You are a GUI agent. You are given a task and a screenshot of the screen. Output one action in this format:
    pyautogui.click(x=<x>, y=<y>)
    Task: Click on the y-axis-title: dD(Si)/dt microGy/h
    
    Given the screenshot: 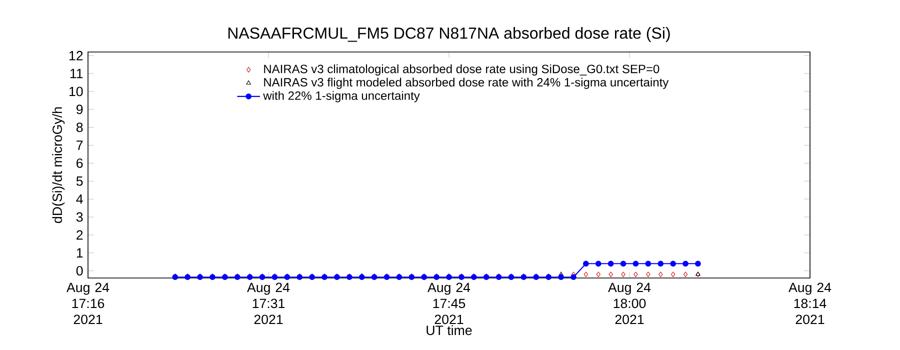 What is the action you would take?
    pyautogui.click(x=58, y=165)
    